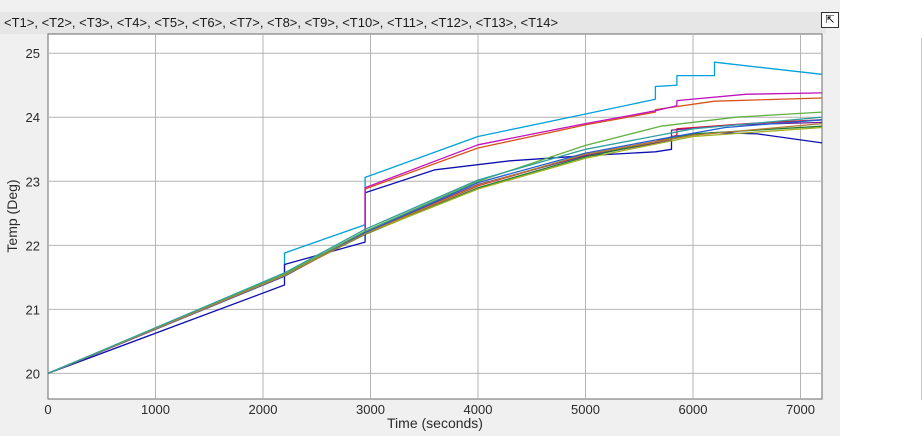  I want to click on y-tick-label: 22, so click(33, 245).